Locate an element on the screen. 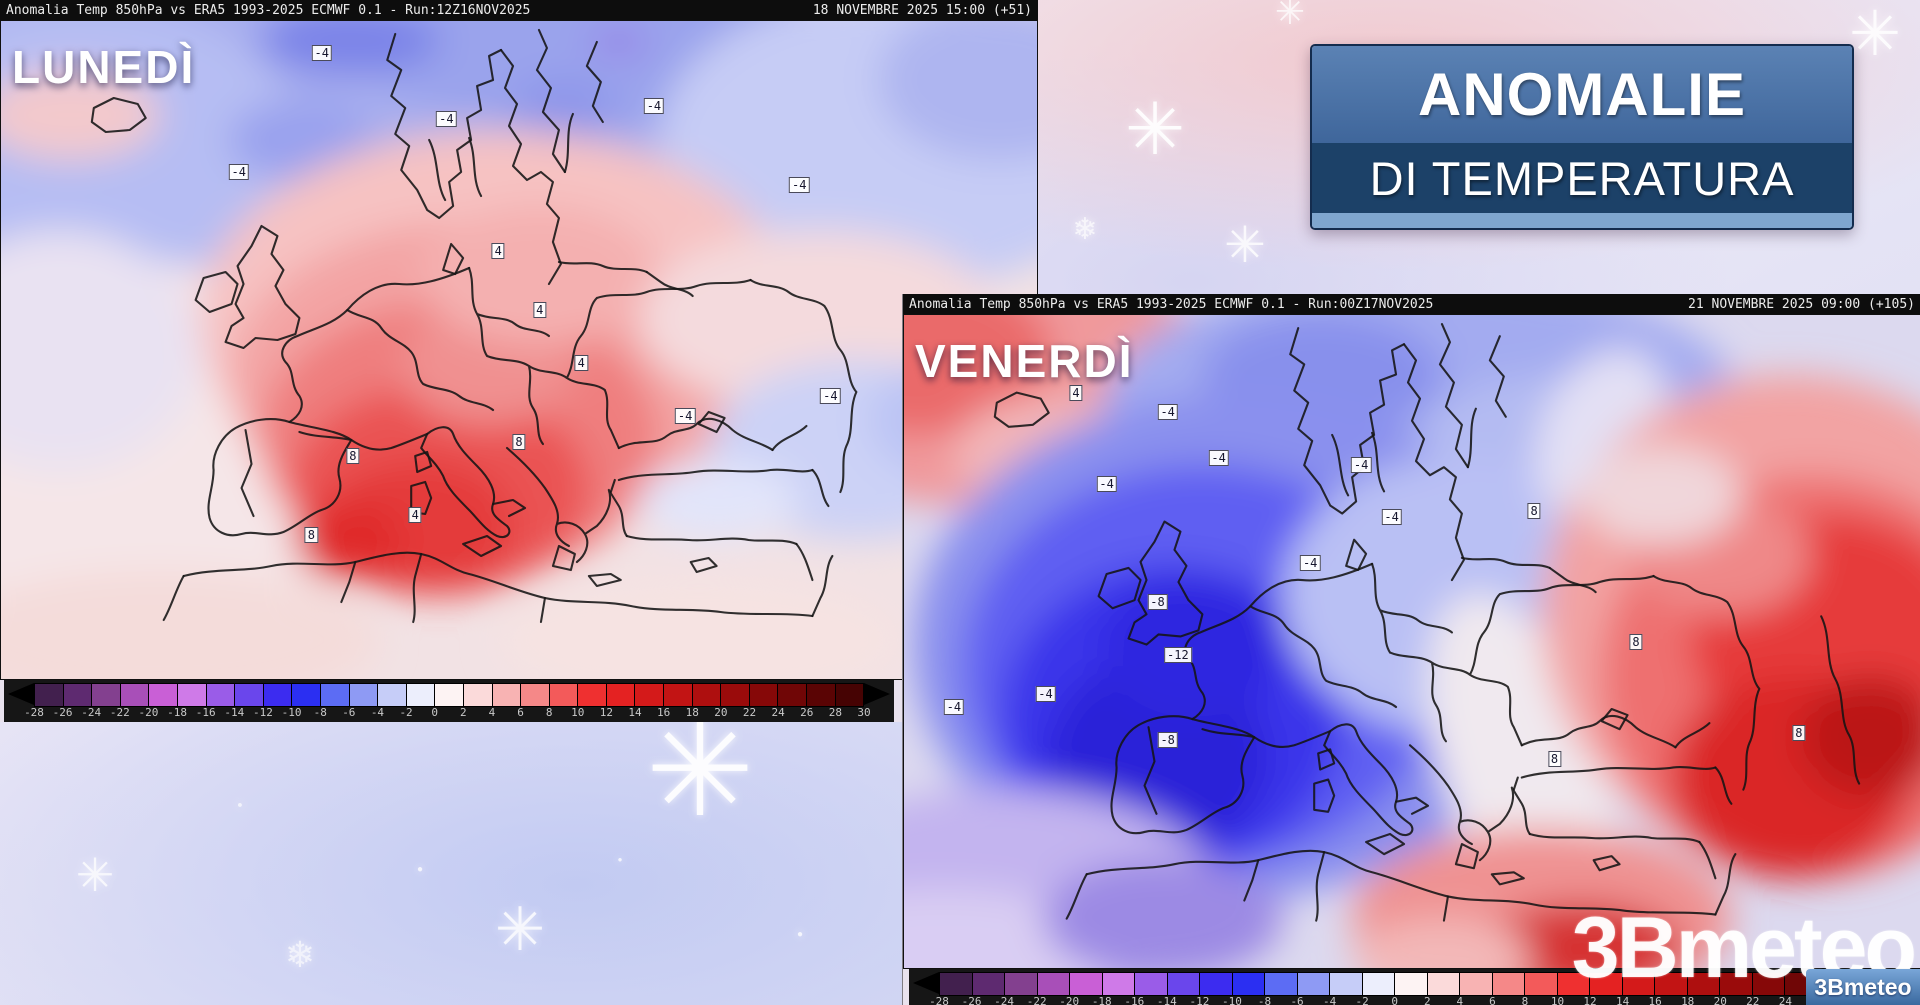 The height and width of the screenshot is (1005, 1920). colorbar-tick: -12 is located at coordinates (263, 712).